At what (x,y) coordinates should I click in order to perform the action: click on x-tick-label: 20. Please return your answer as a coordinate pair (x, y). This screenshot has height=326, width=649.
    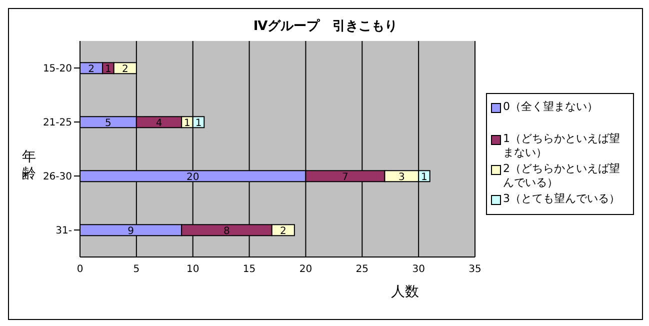
    Looking at the image, I should click on (305, 270).